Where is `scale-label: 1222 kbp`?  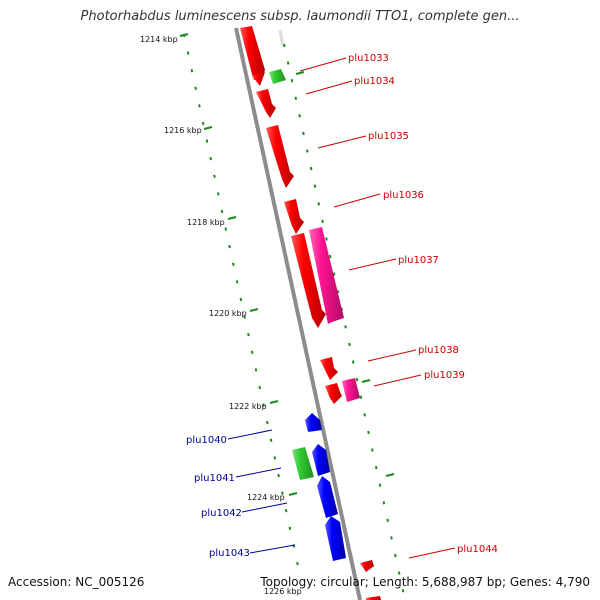
scale-label: 1222 kbp is located at coordinates (248, 406).